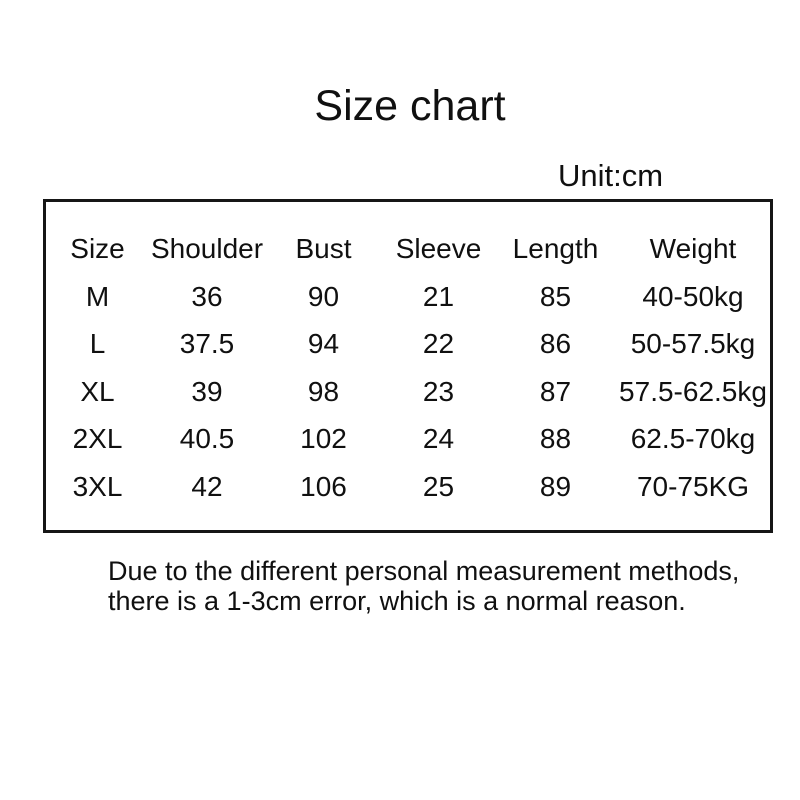  I want to click on length-cell: 89, so click(555, 486).